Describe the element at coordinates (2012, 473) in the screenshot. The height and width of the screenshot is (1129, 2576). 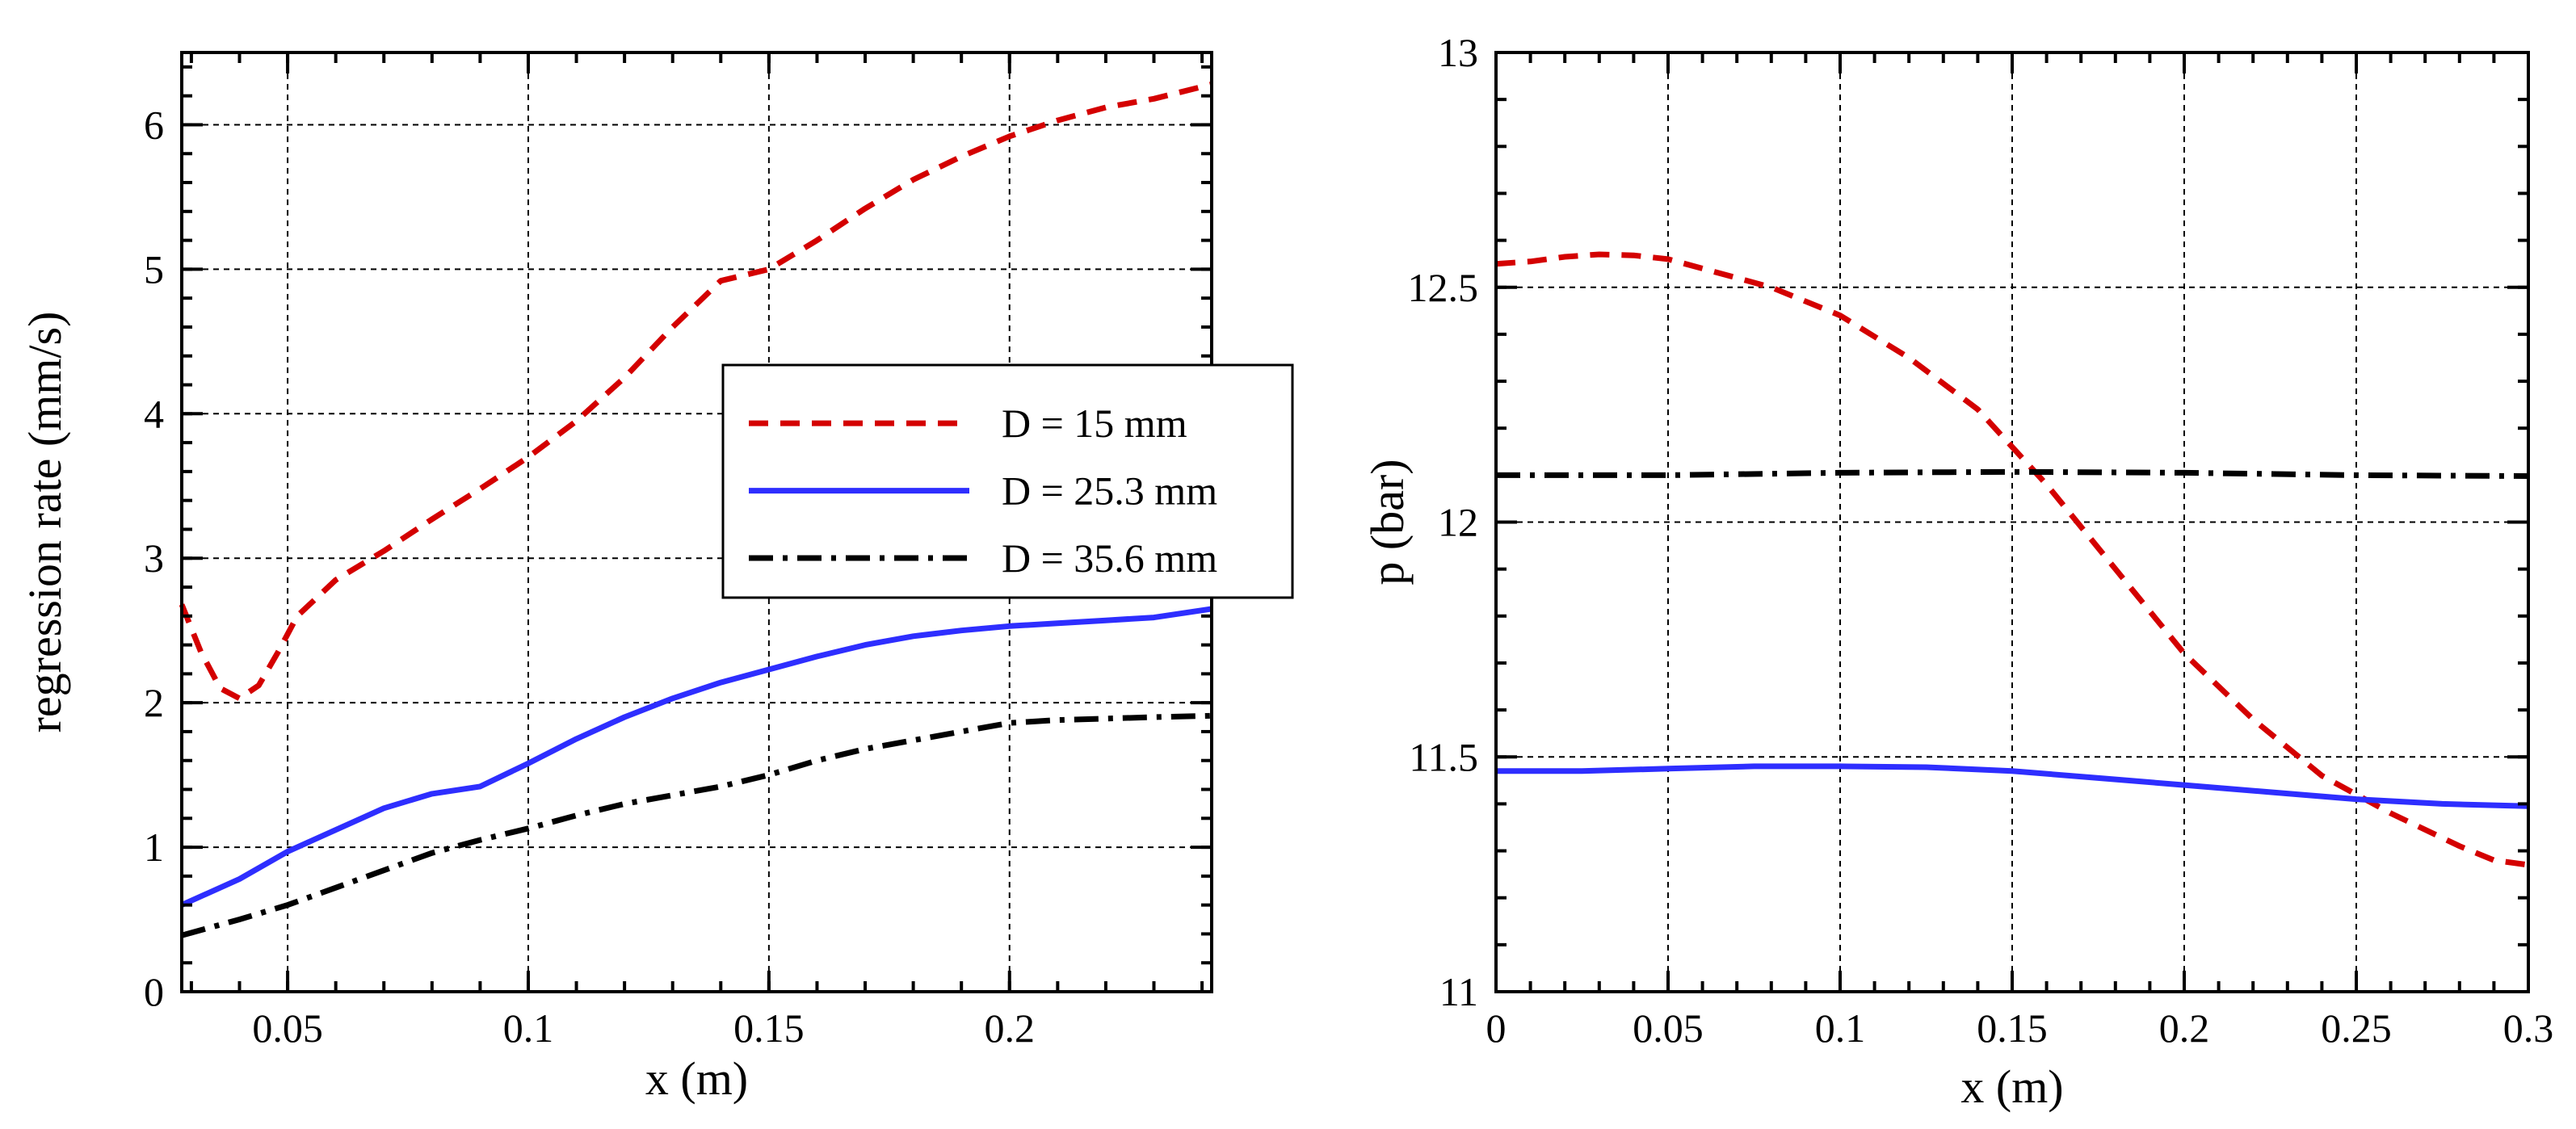
I see `pressure-series-d35-line` at that location.